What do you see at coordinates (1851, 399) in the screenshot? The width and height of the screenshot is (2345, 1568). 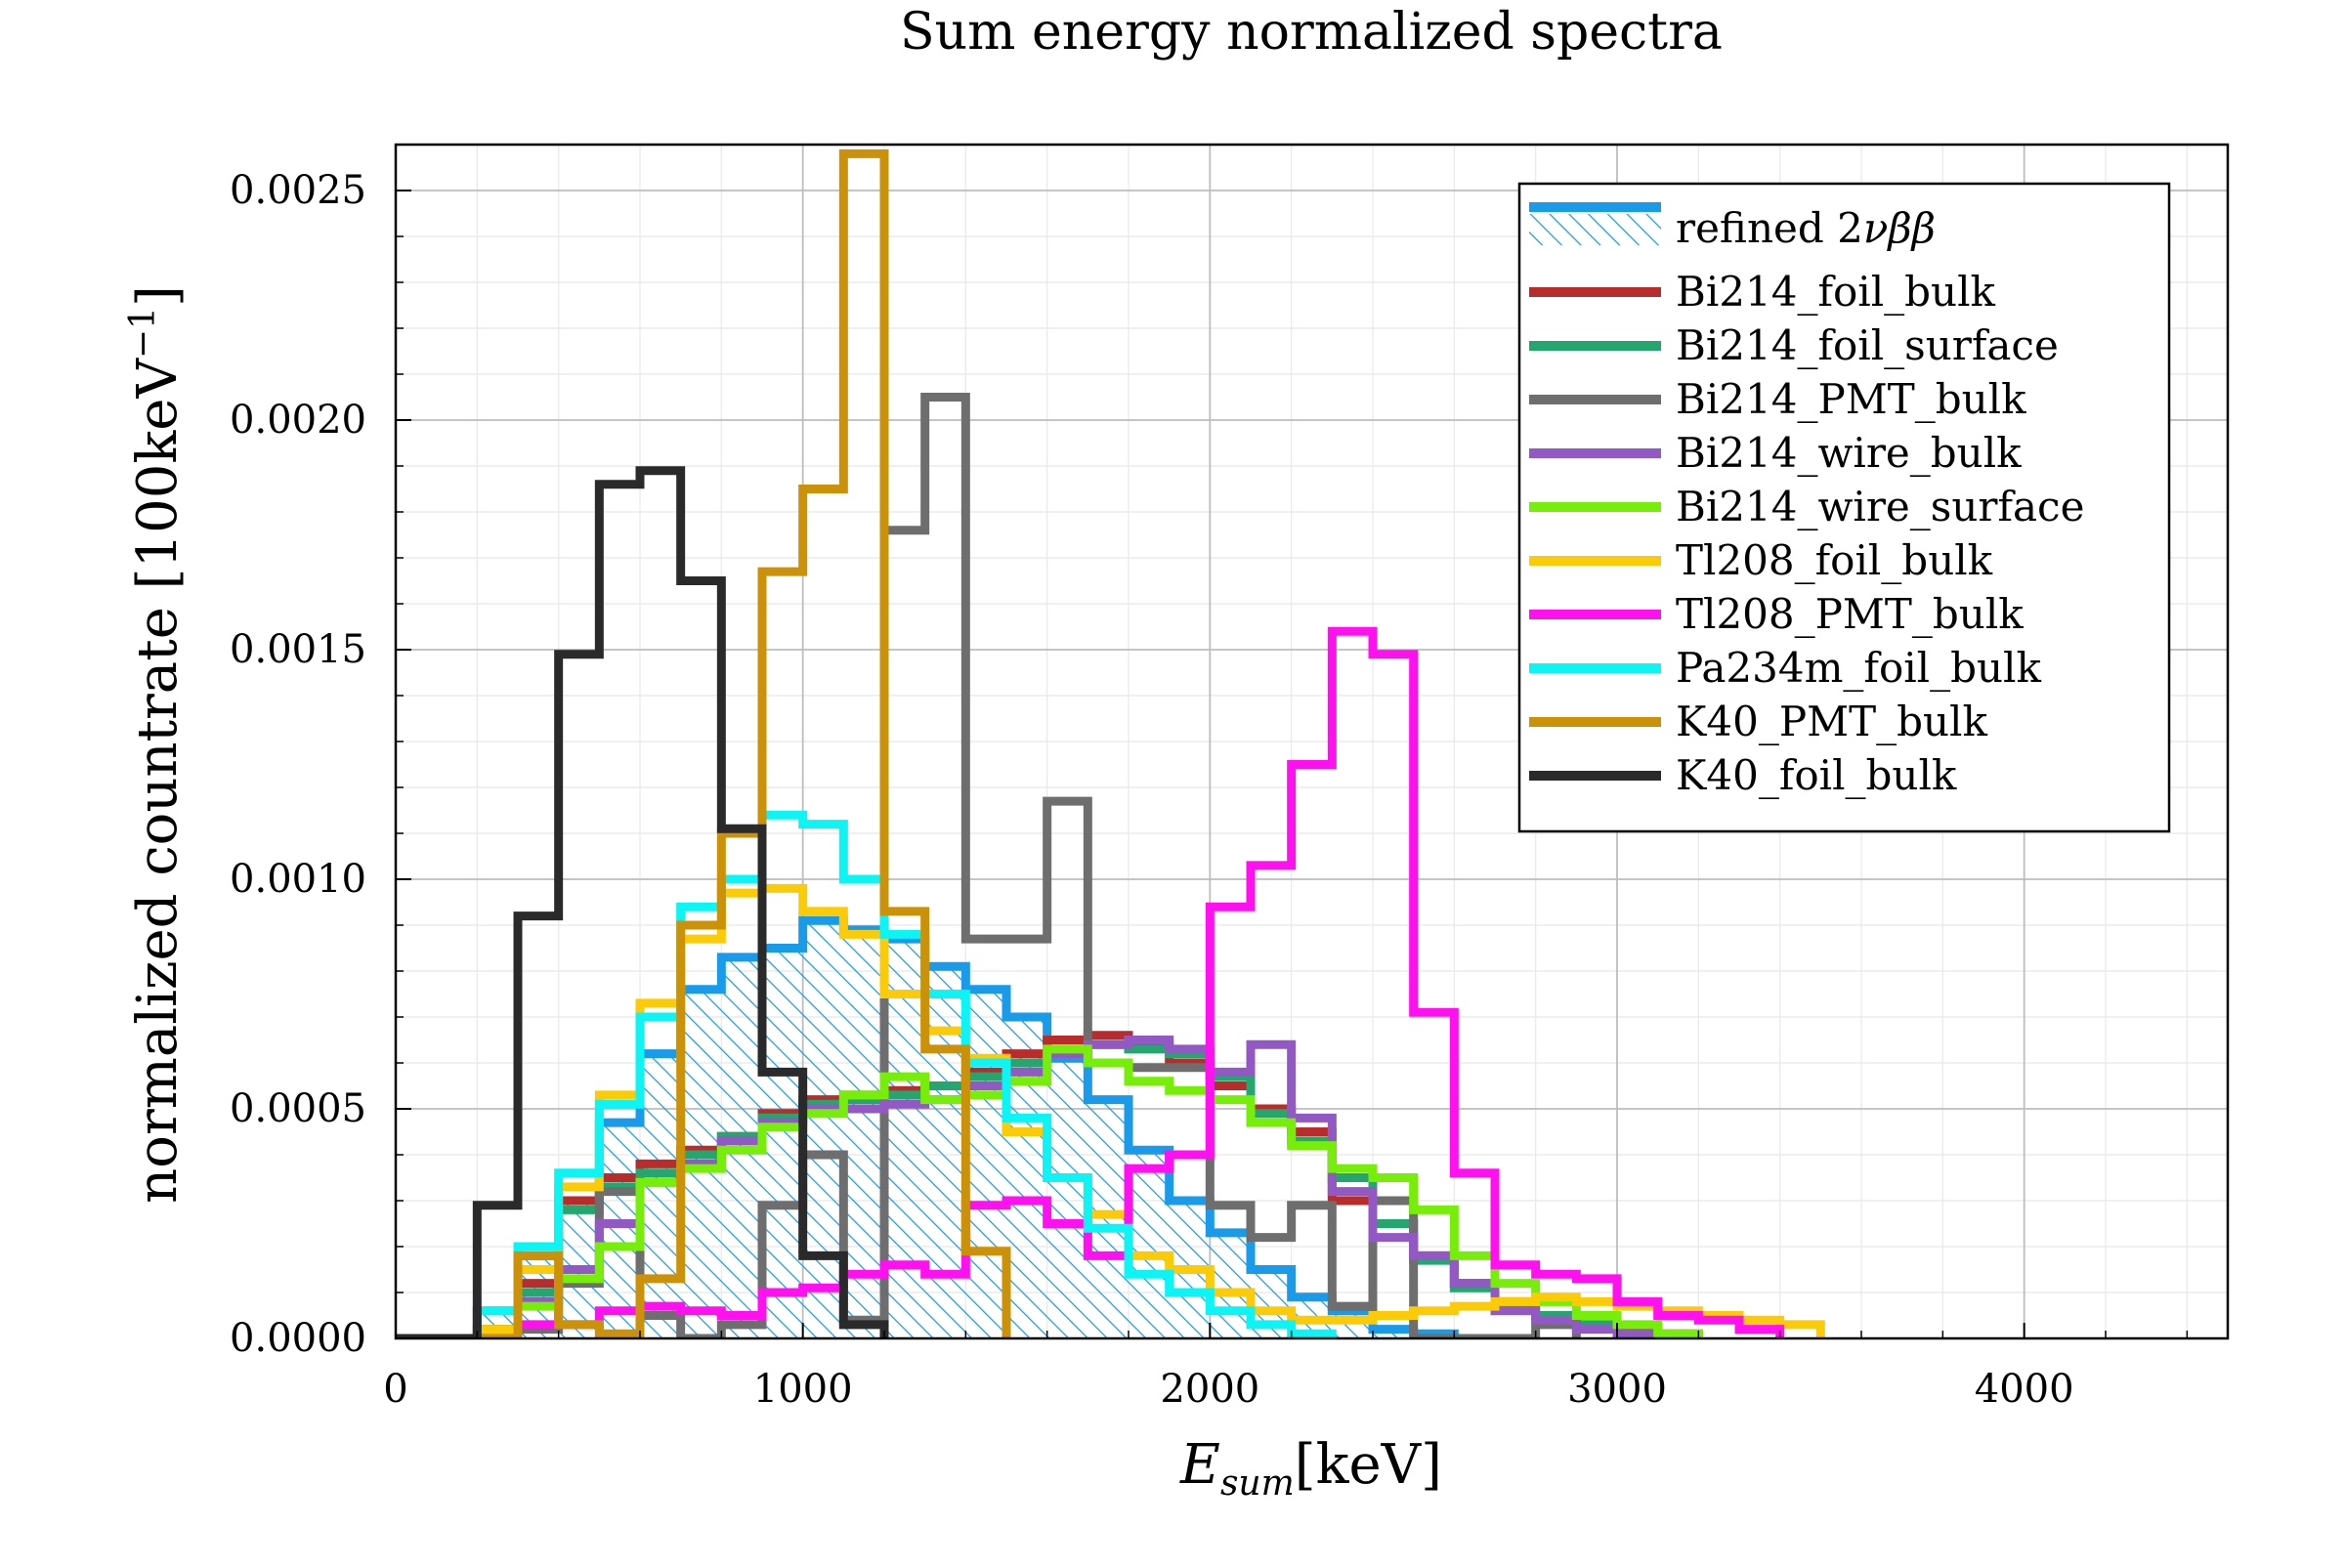 I see `legend-label: Bi214_PMT_bulk` at bounding box center [1851, 399].